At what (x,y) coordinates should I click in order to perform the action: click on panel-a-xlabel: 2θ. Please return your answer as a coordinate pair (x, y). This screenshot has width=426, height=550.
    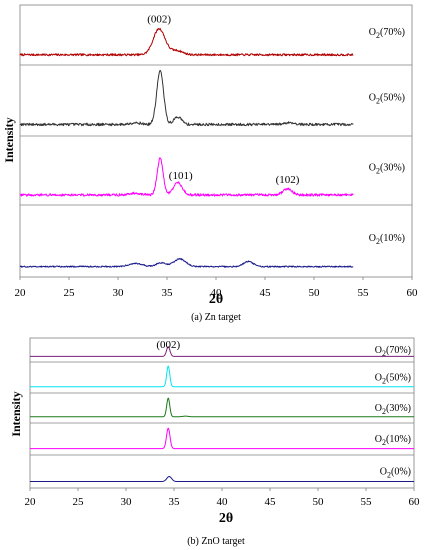
    Looking at the image, I should click on (216, 299).